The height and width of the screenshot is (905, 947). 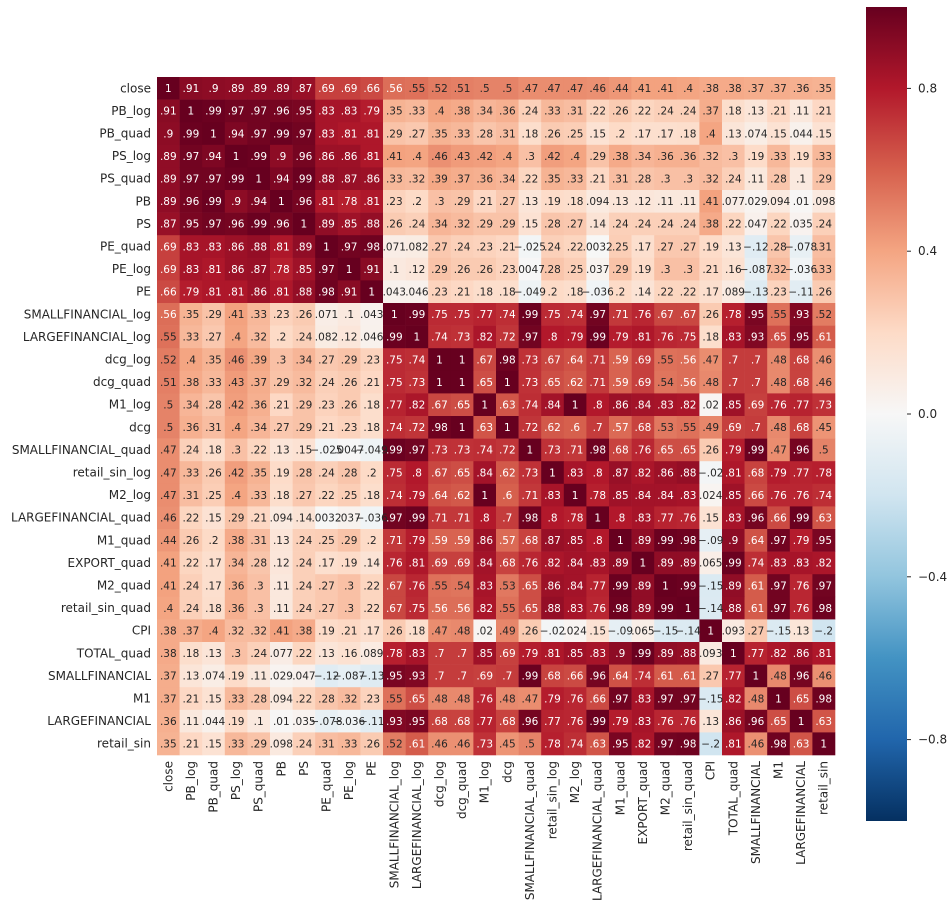 I want to click on cell-value-label: .5, so click(x=824, y=451).